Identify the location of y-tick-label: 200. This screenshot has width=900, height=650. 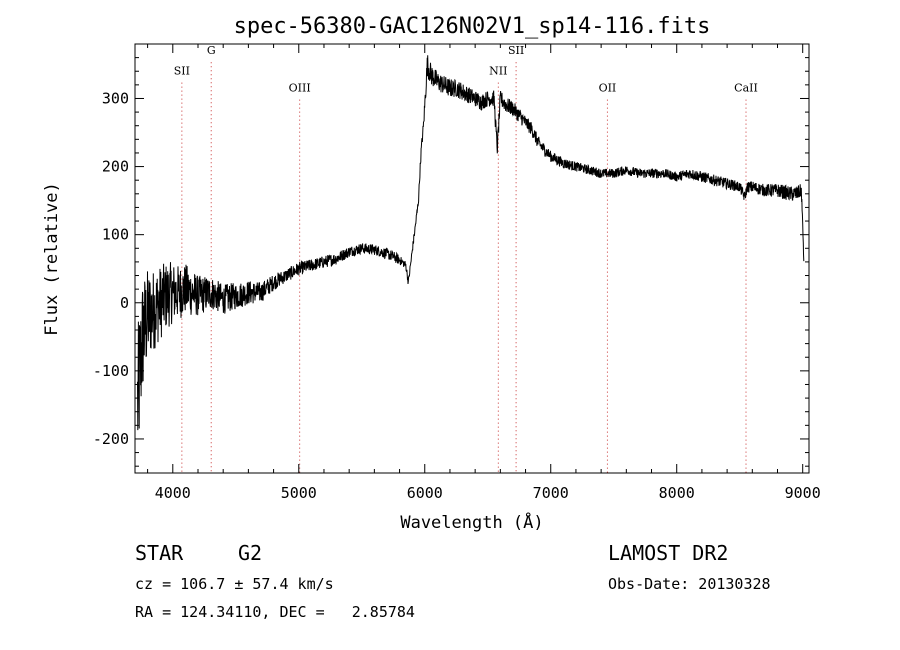
(115, 167).